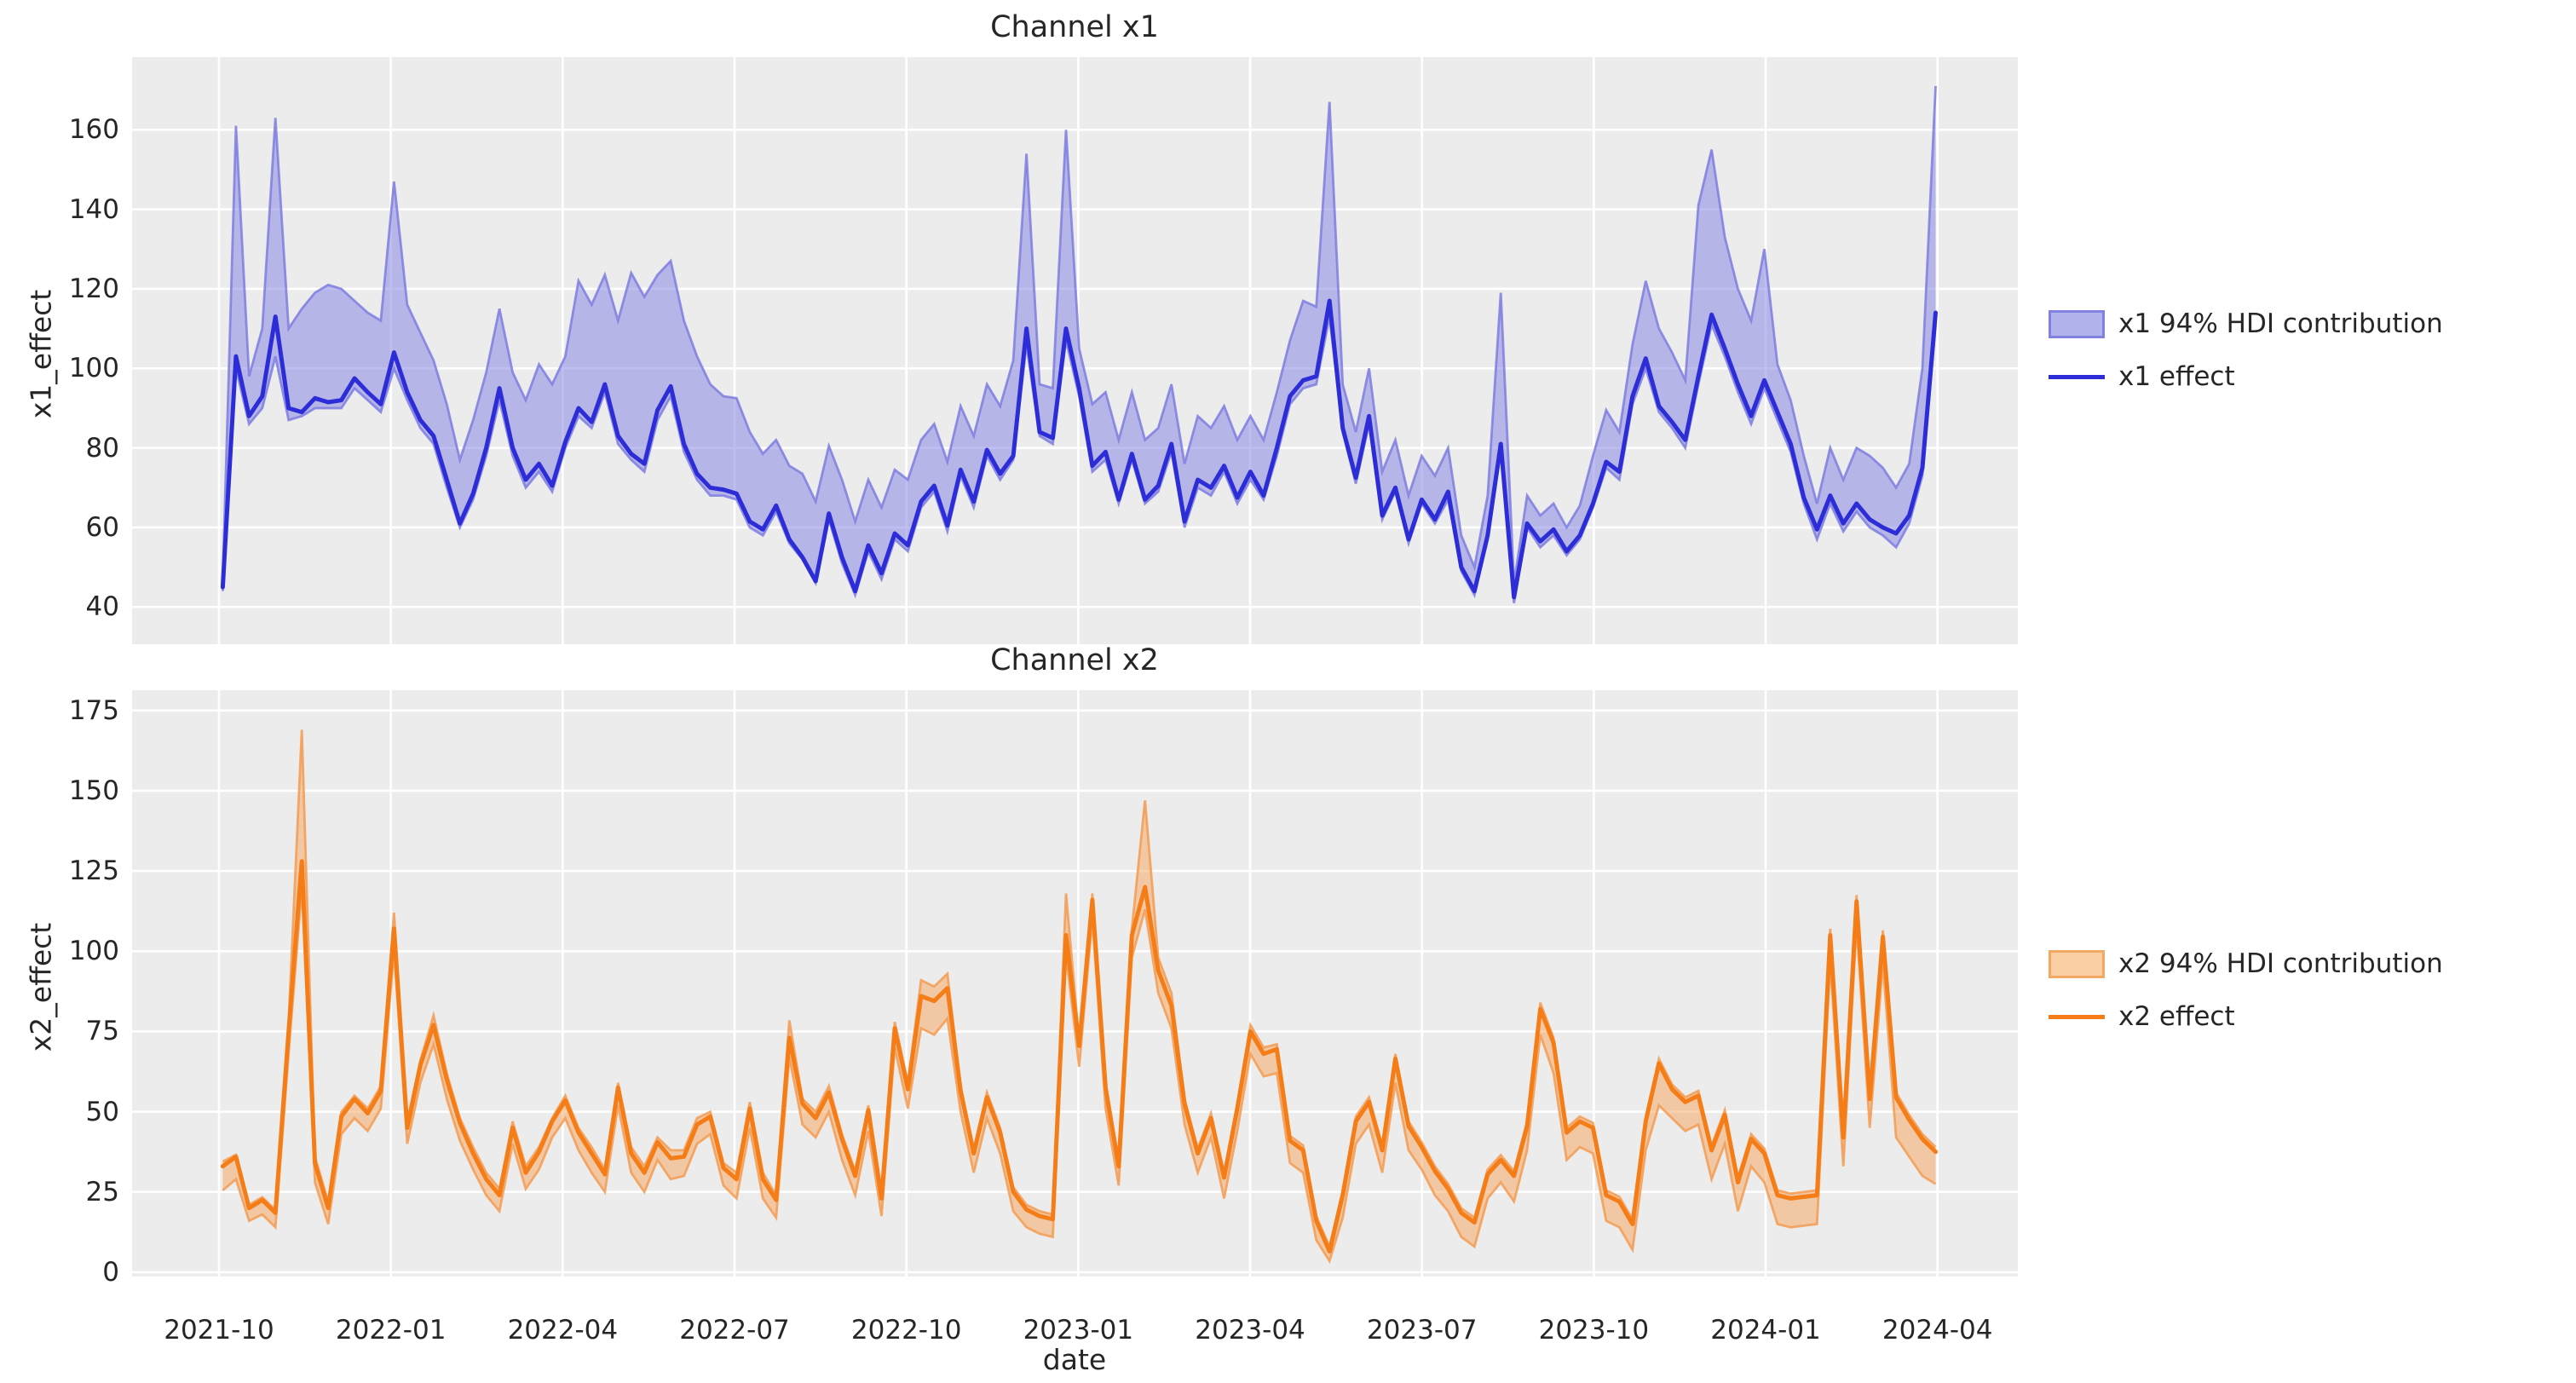 This screenshot has height=1383, width=2576. What do you see at coordinates (2077, 1016) in the screenshot?
I see `x2-line-swatch-icon` at bounding box center [2077, 1016].